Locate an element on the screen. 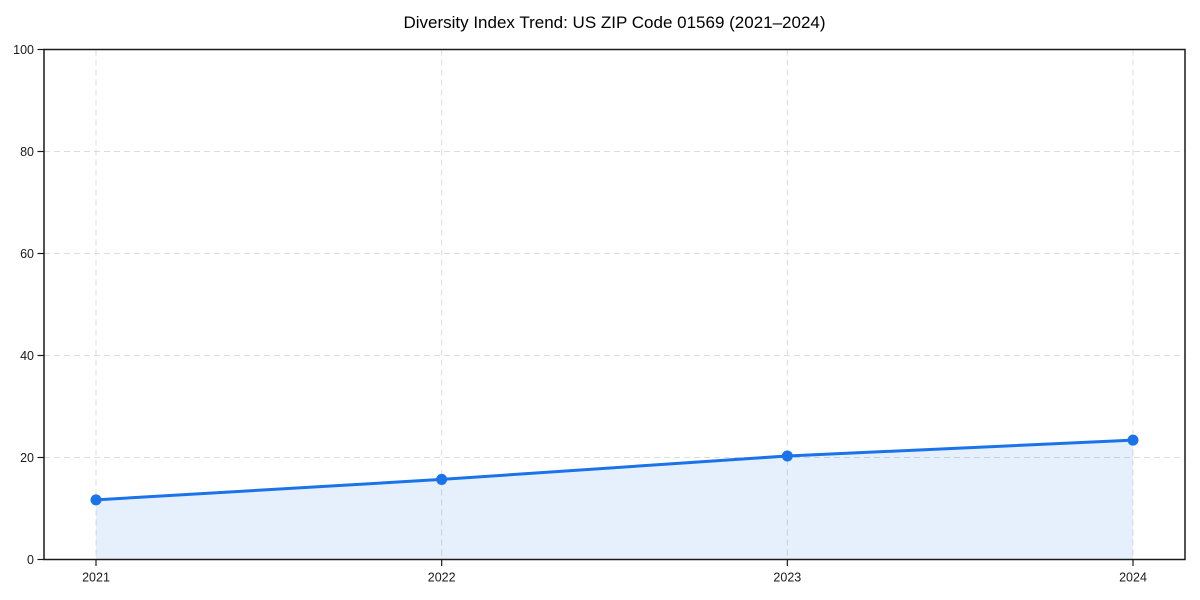  y-tick-label-0: 0 is located at coordinates (30, 560).